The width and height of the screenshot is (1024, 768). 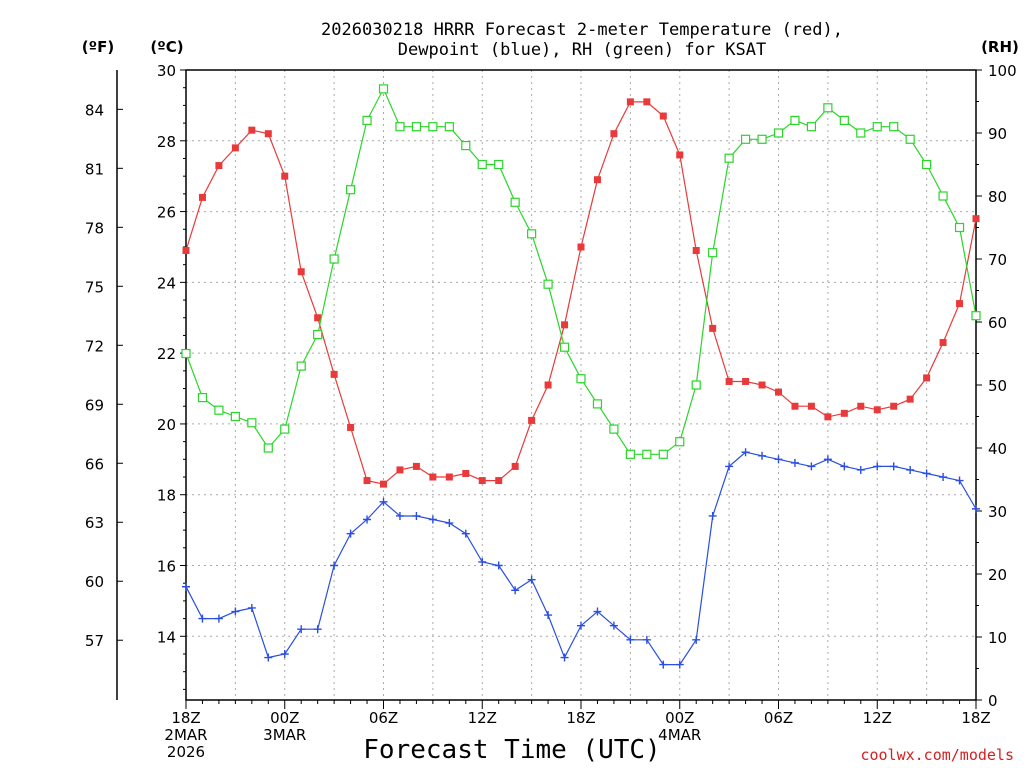 What do you see at coordinates (94, 523) in the screenshot?
I see `fahrenheit-tick-label: 63` at bounding box center [94, 523].